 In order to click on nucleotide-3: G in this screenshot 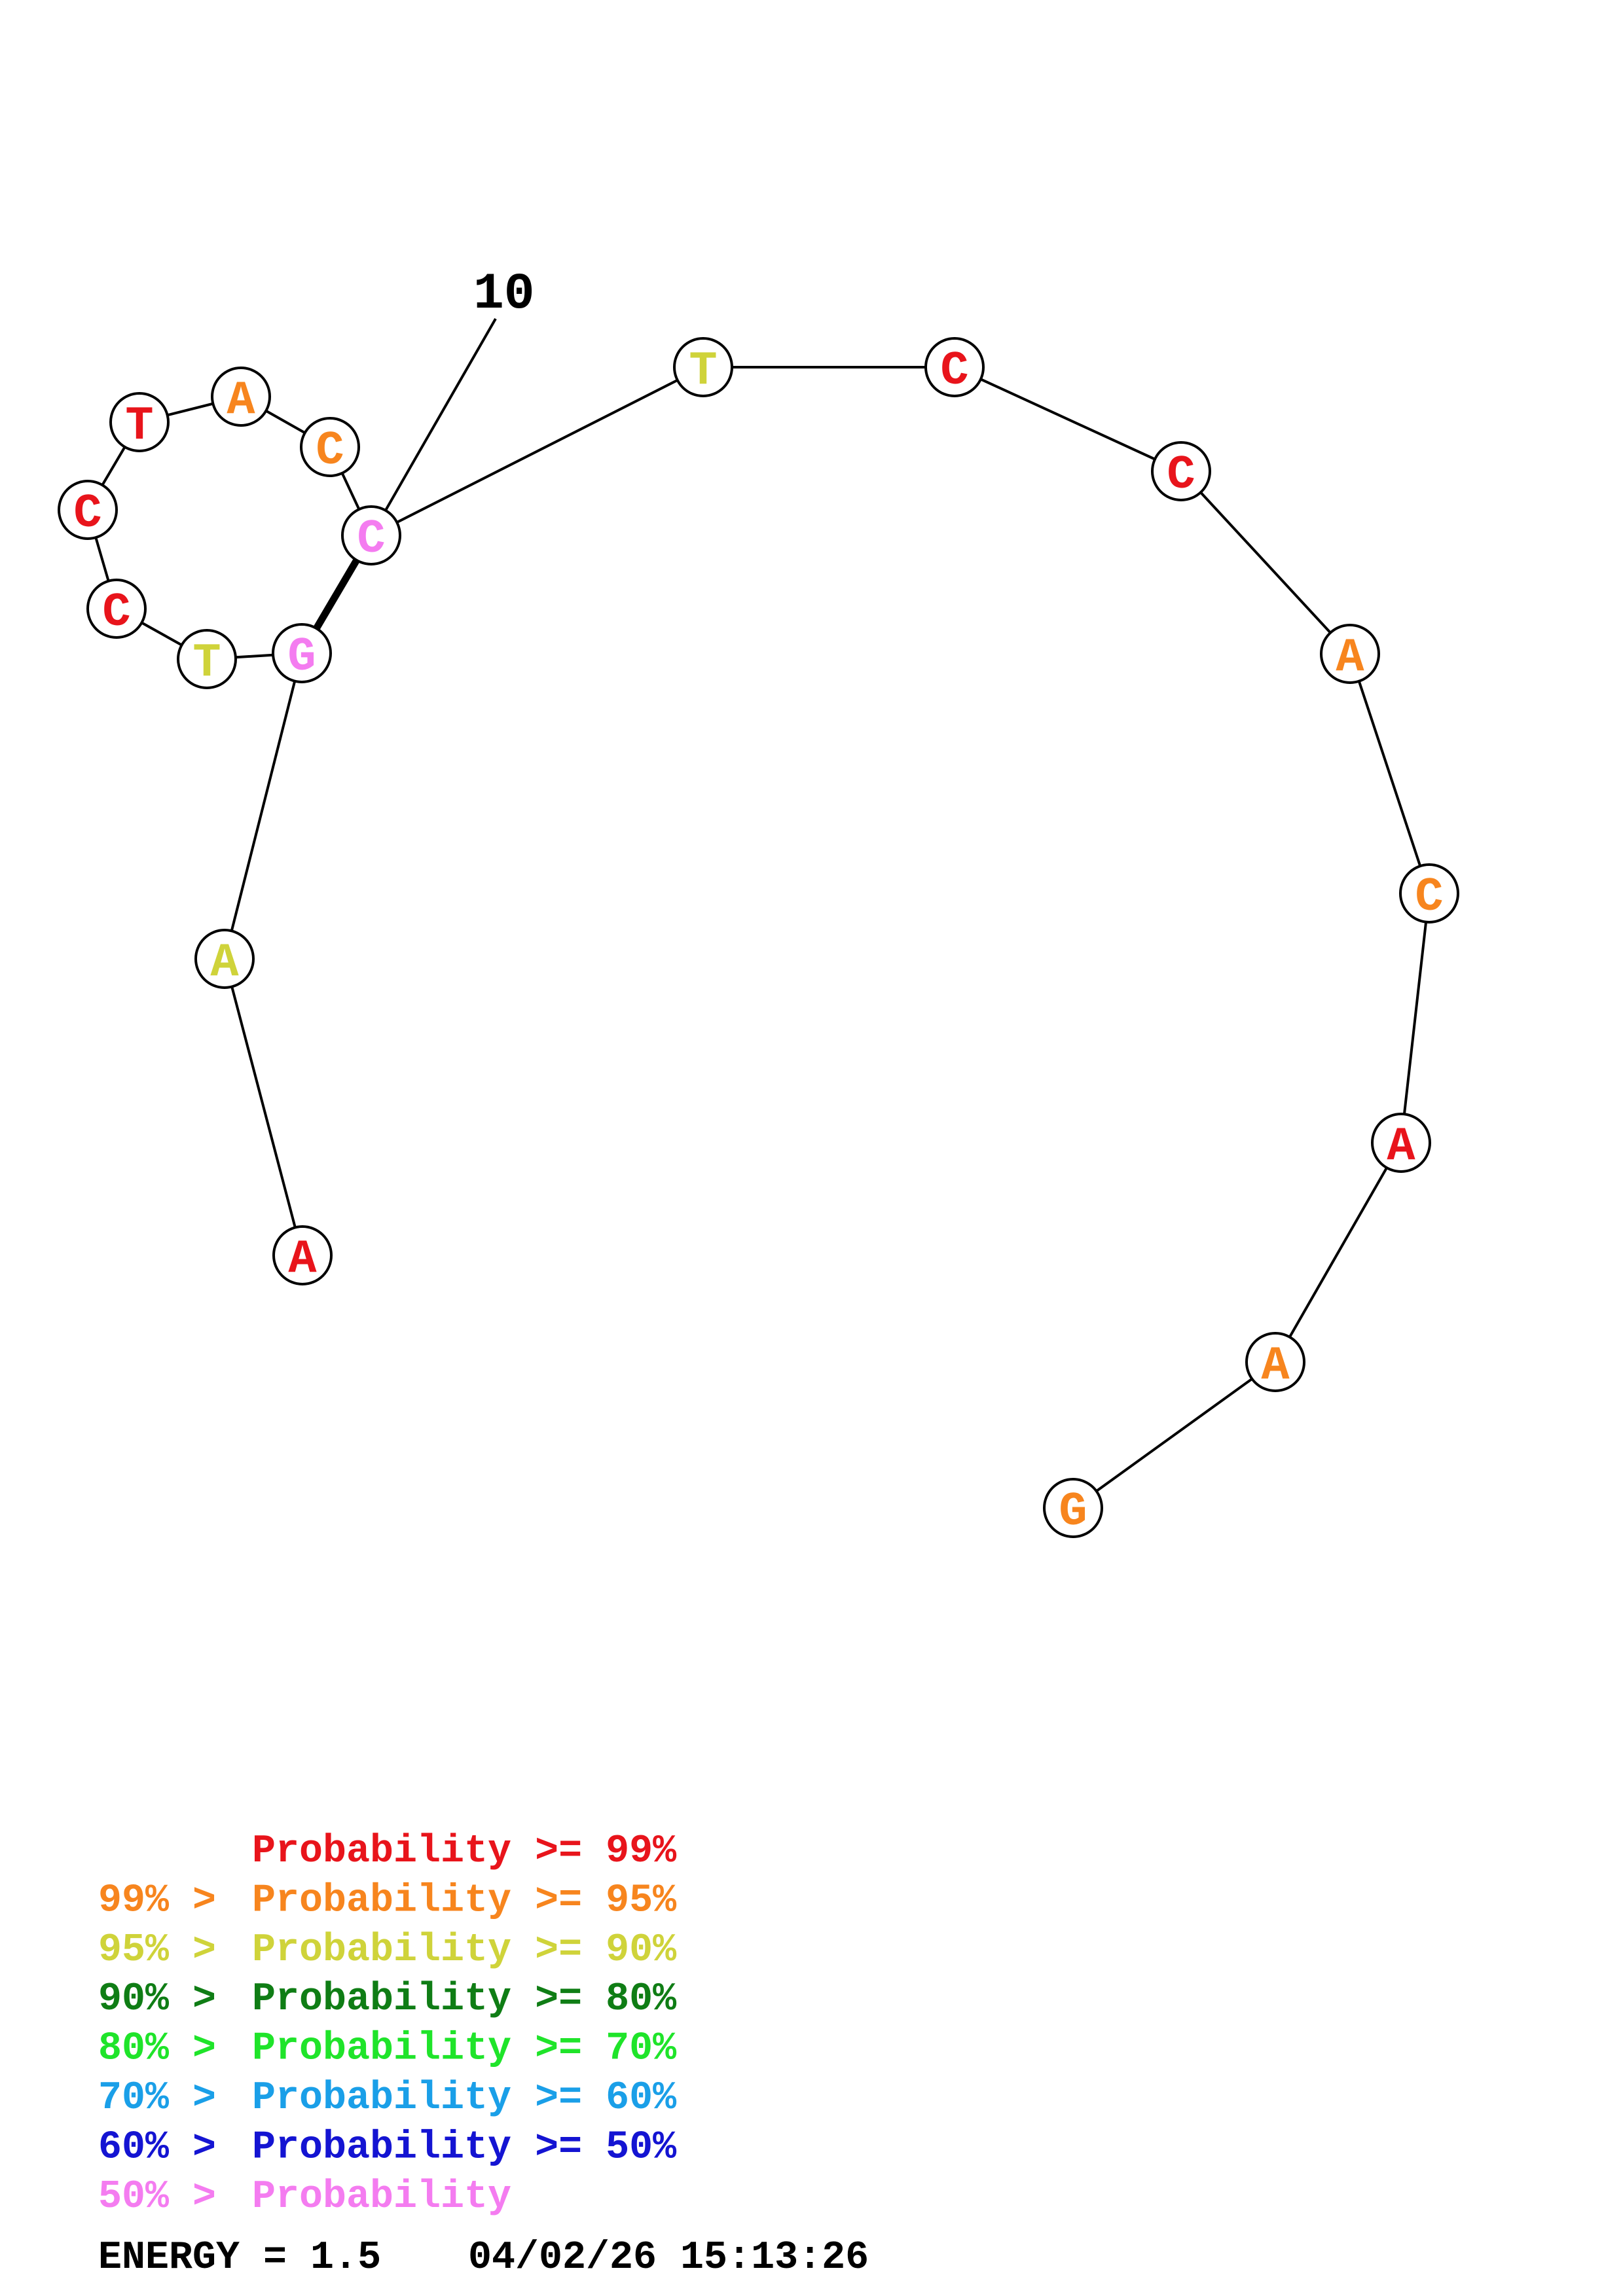, I will do `click(302, 653)`.